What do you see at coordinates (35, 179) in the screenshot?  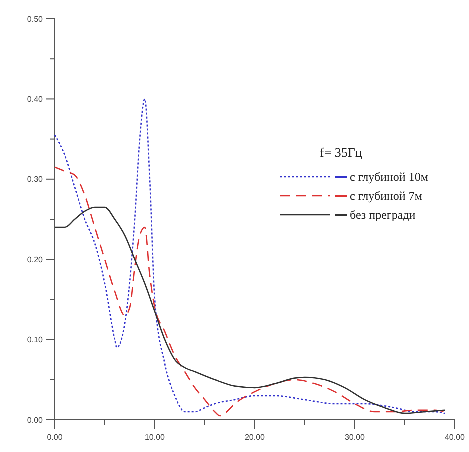 I see `y-tick-label: 0.30` at bounding box center [35, 179].